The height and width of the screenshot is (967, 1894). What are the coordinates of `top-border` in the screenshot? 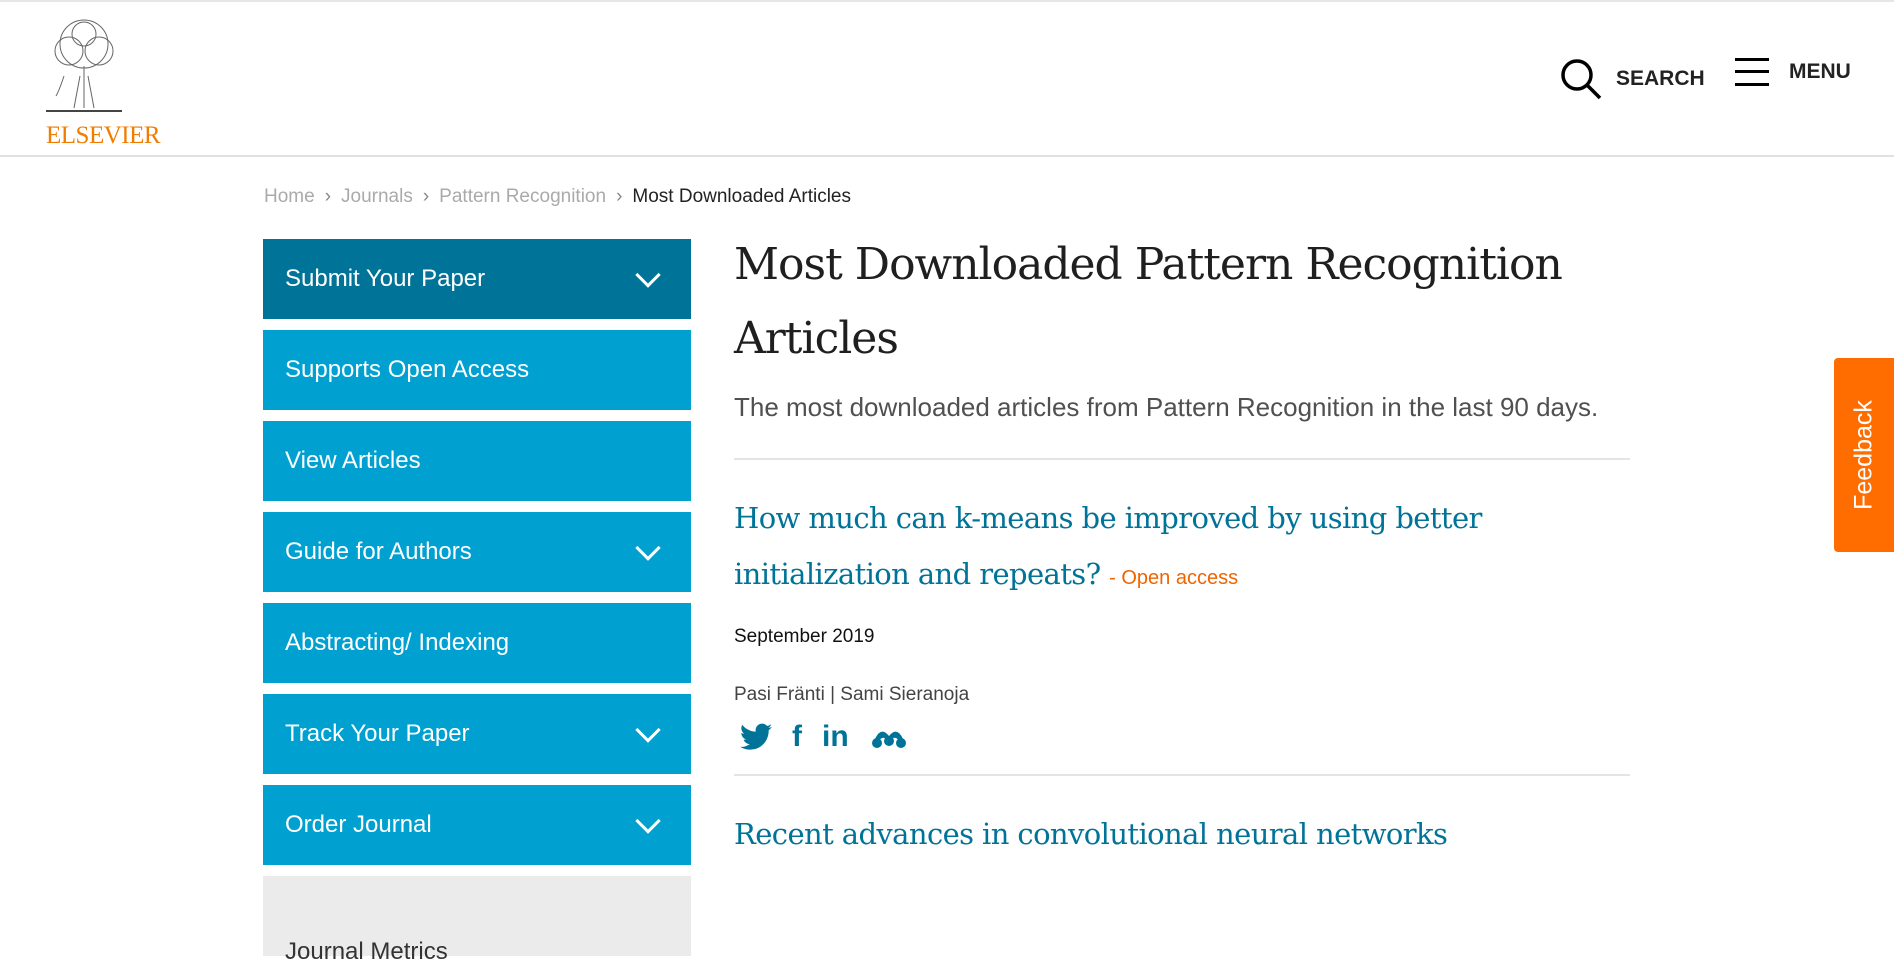 It's located at (947, 1).